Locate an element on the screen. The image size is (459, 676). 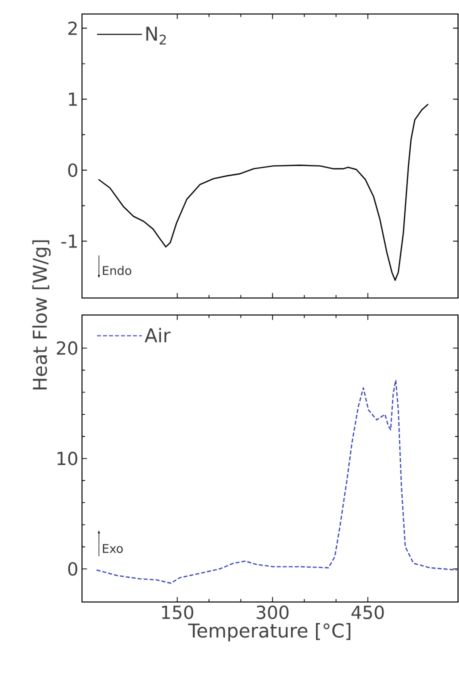
y-axis-title: Heat Flow [W/g] is located at coordinates (41, 315).